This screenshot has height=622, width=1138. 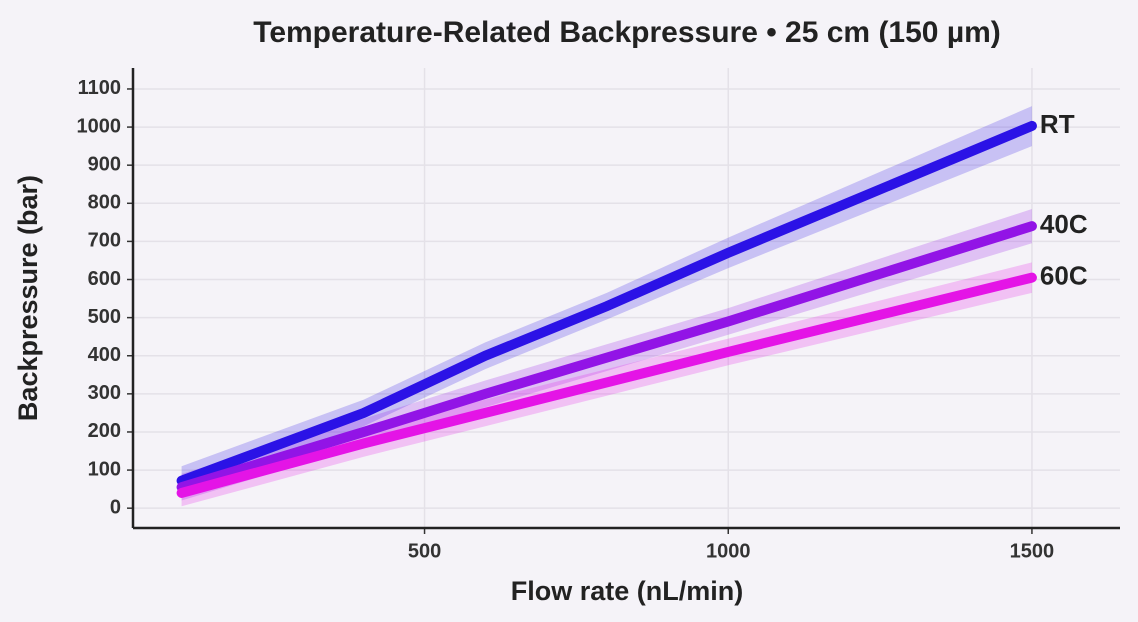 I want to click on y-tick-label: 0, so click(x=115, y=507).